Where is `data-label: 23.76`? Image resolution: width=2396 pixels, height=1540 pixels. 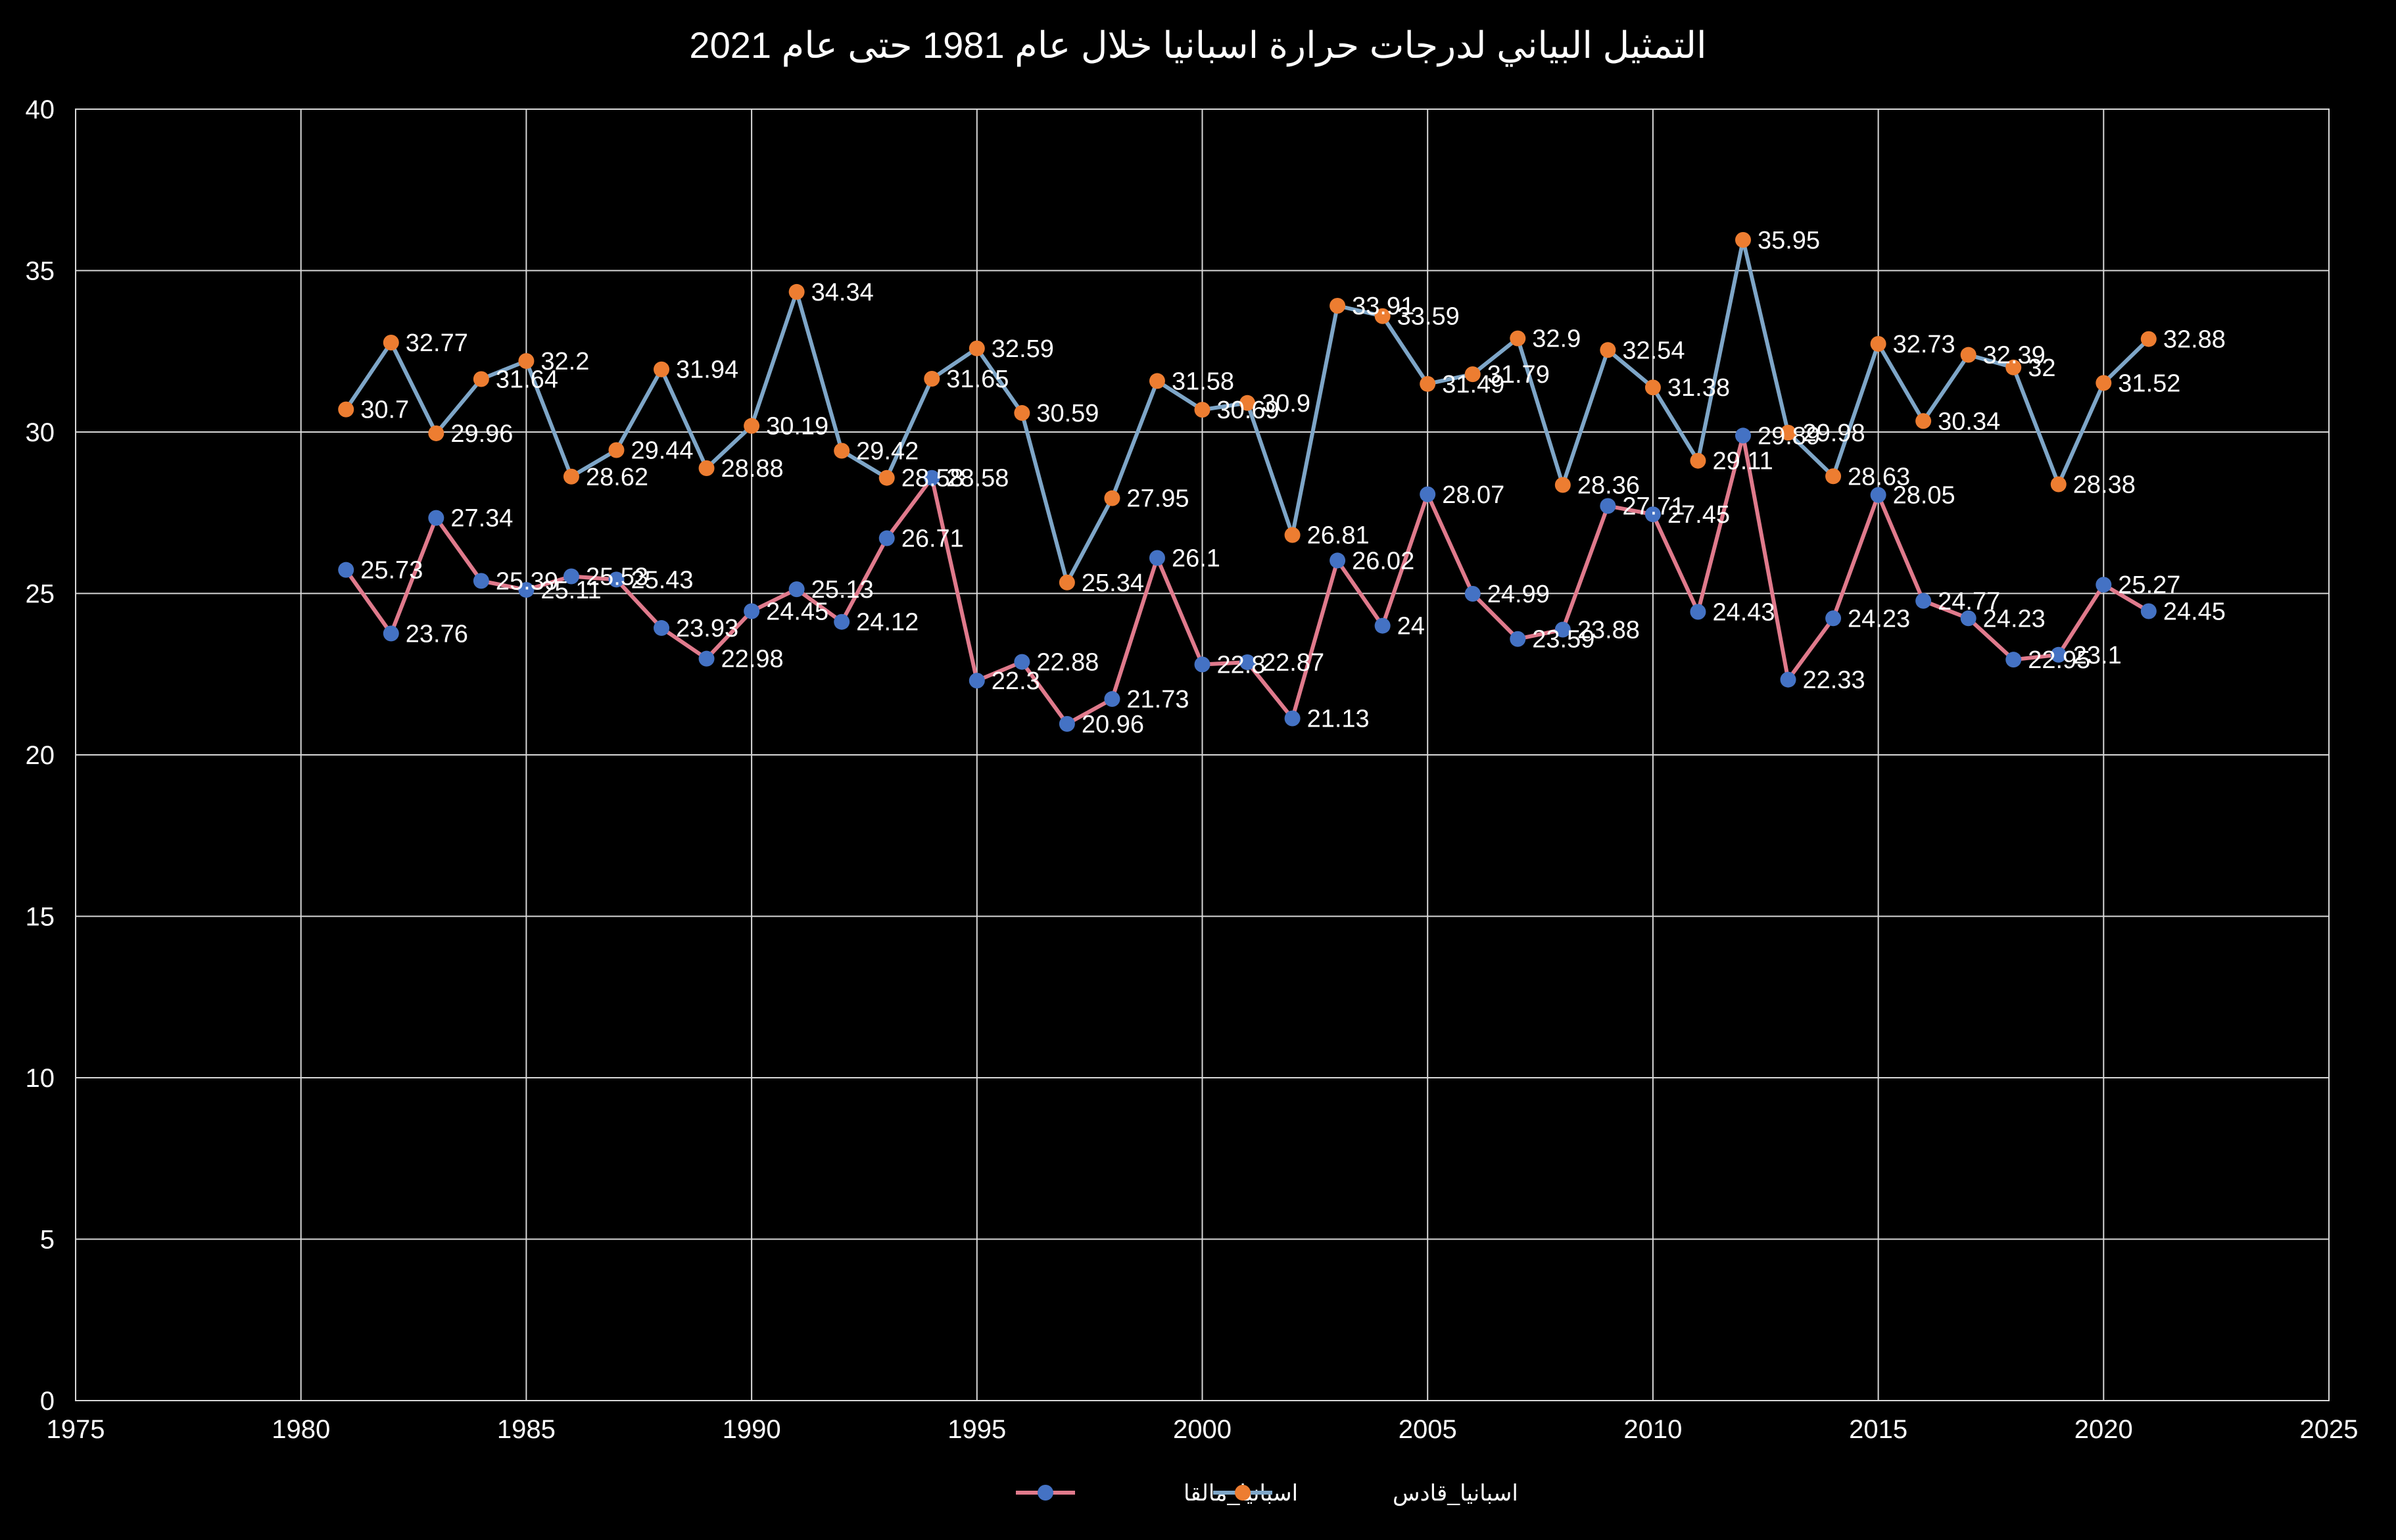
data-label: 23.76 is located at coordinates (437, 634).